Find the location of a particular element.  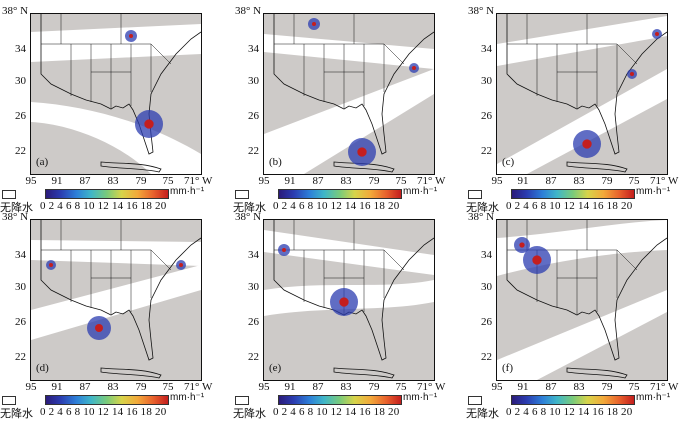

panel-label: (a) is located at coordinates (42, 162).